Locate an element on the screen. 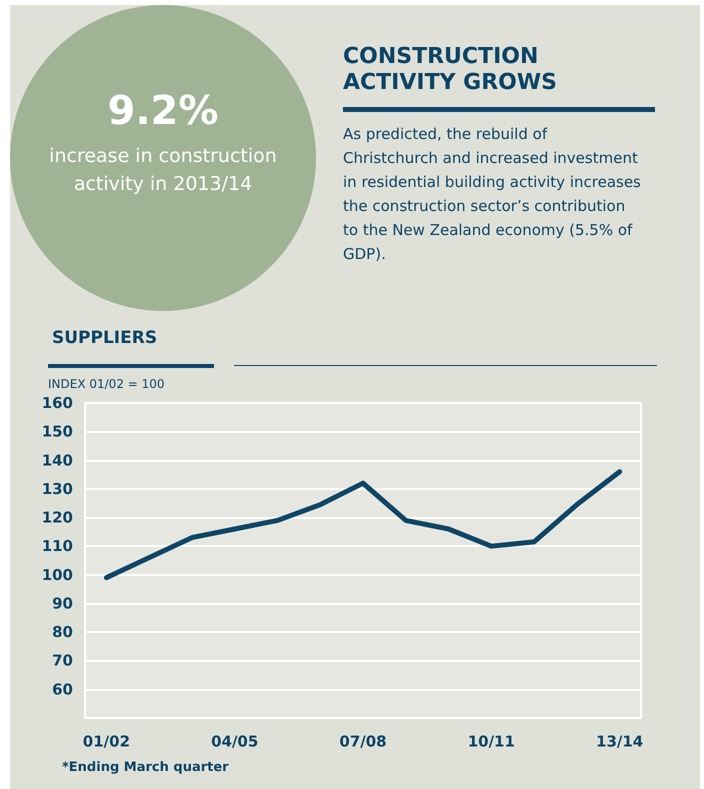 This screenshot has width=704, height=789. y-tick-label: 140 is located at coordinates (57, 460).